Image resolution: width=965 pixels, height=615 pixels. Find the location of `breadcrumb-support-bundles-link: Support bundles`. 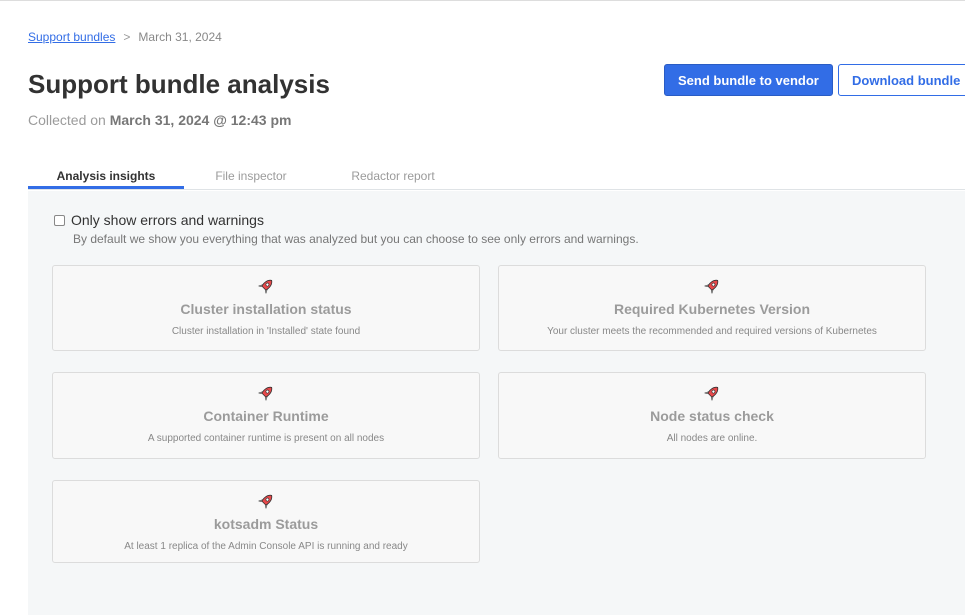

breadcrumb-support-bundles-link: Support bundles is located at coordinates (72, 37).